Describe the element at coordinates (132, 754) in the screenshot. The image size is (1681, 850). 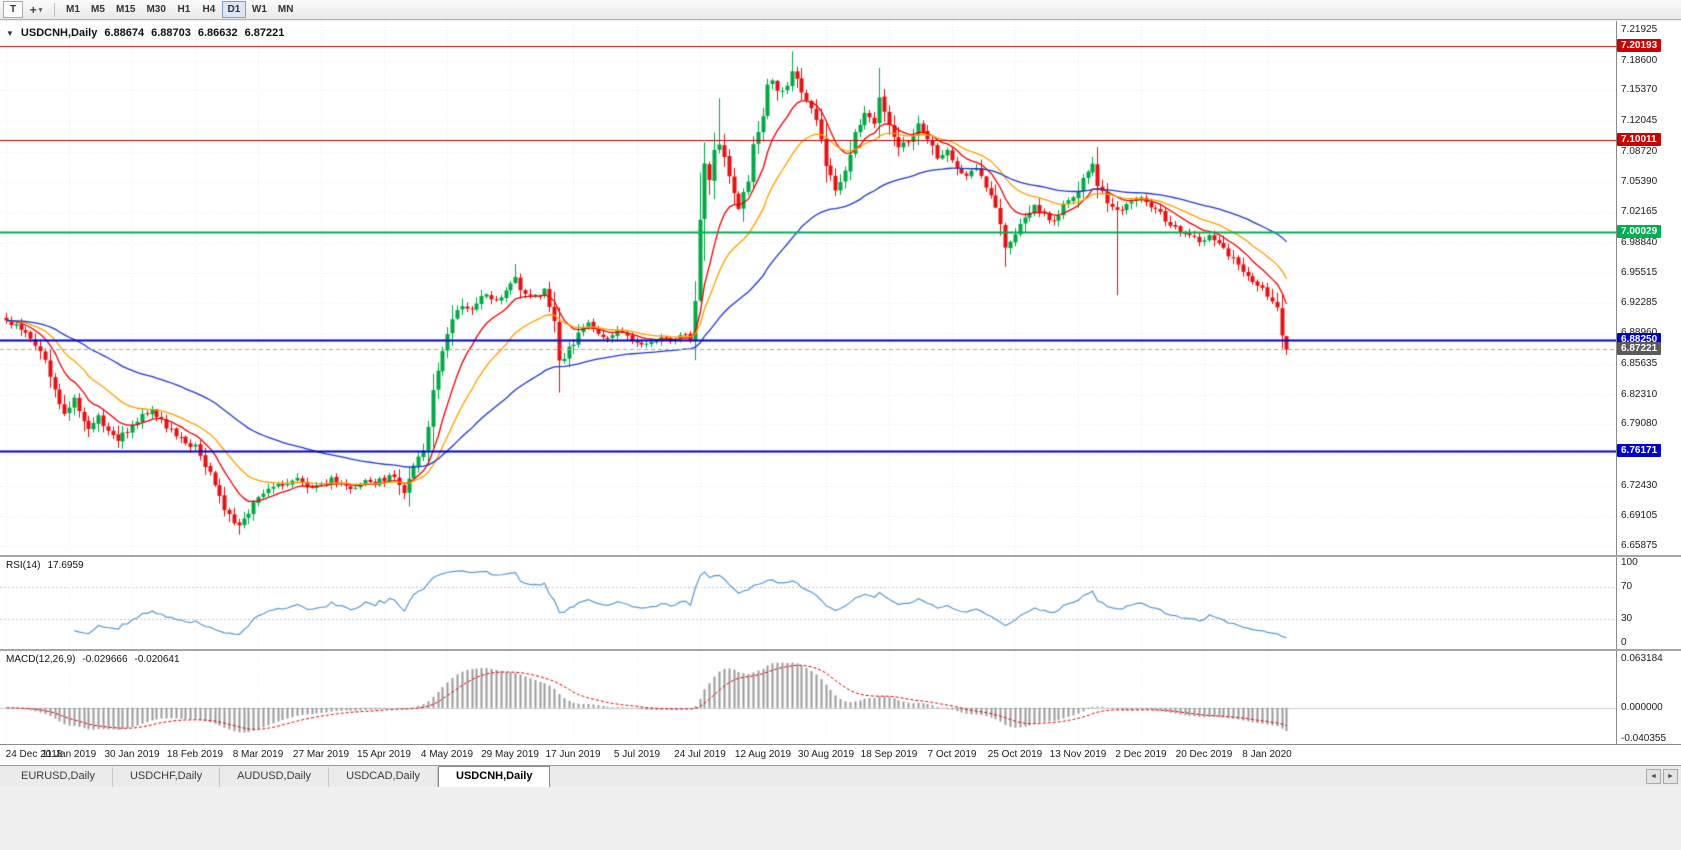
I see `date-label: 30 Jan 2019` at that location.